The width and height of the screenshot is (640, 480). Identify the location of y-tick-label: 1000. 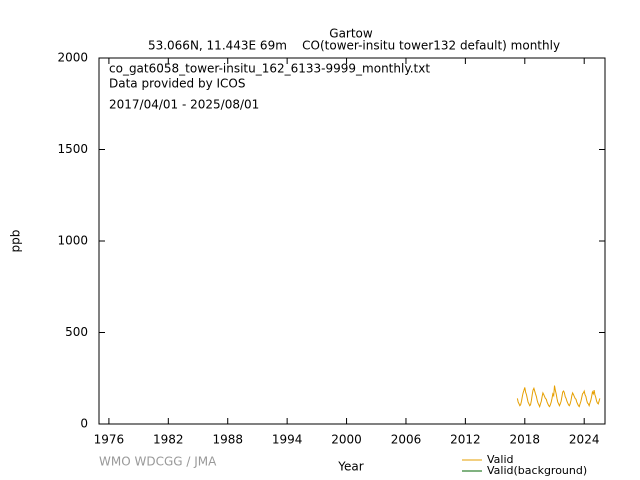
(72, 241).